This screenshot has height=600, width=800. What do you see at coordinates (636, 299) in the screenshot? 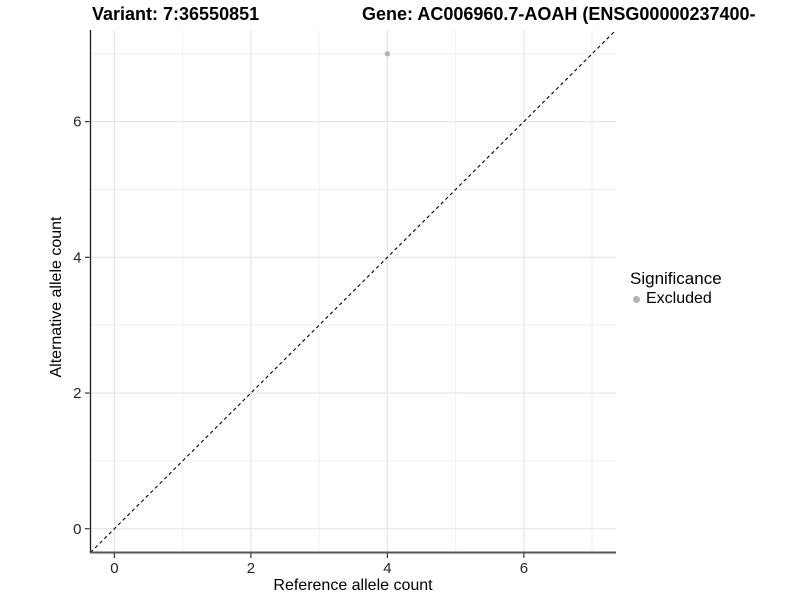
I see `excluded-point-icon` at bounding box center [636, 299].